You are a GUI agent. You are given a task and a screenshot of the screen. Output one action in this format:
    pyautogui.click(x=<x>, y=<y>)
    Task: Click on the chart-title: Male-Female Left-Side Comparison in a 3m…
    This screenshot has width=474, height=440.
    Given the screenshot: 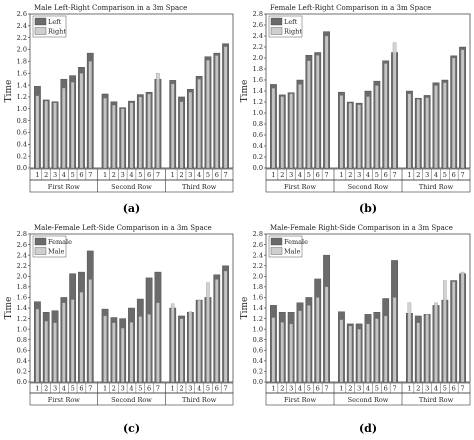 What is the action you would take?
    pyautogui.click(x=123, y=228)
    